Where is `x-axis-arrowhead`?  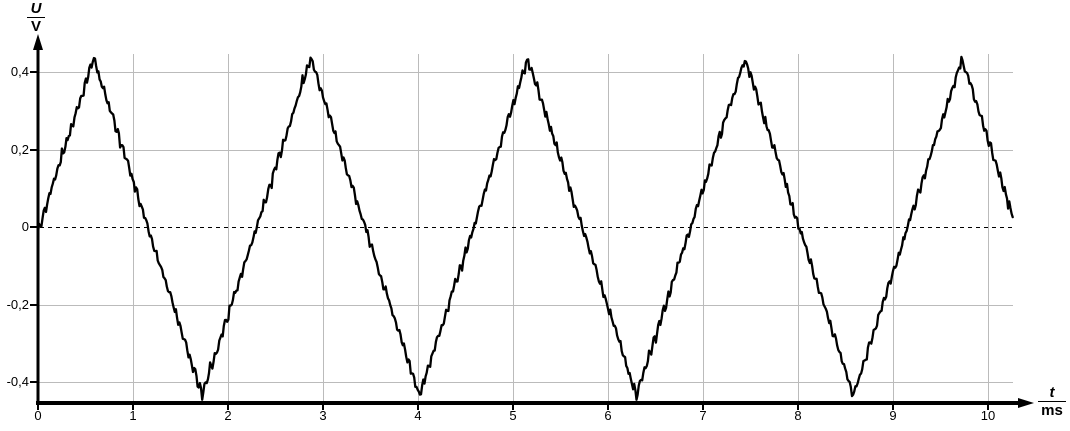 x-axis-arrowhead is located at coordinates (1026, 403).